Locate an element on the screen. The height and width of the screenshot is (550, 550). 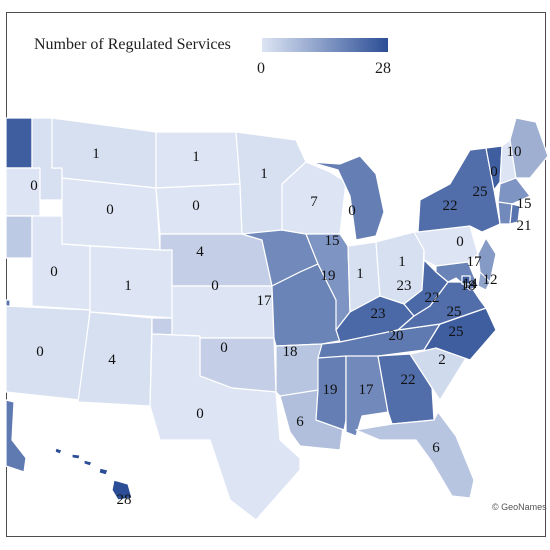
value-label-hi: 28 is located at coordinates (124, 500).